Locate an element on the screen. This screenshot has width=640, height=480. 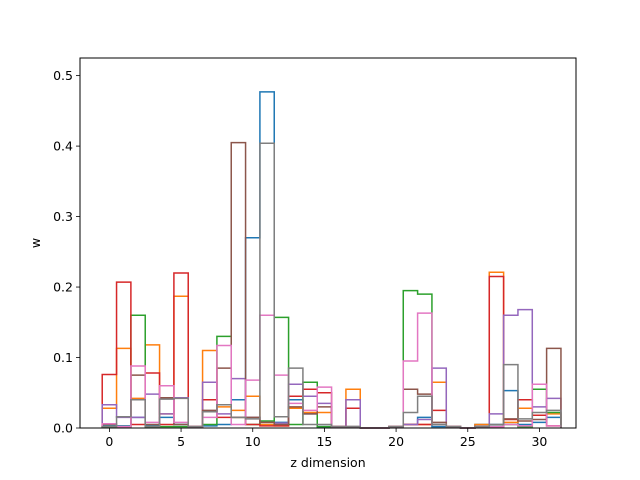
x-tick-label: 15 is located at coordinates (324, 441).